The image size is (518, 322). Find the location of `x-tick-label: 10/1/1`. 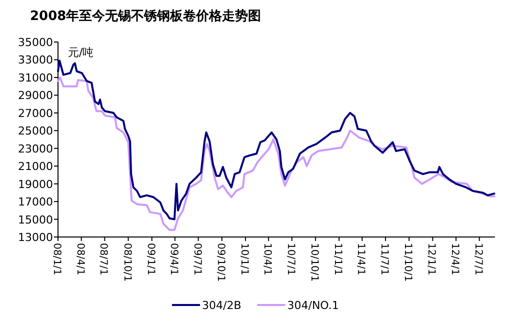

x-tick-label: 10/1/1 is located at coordinates (244, 259).